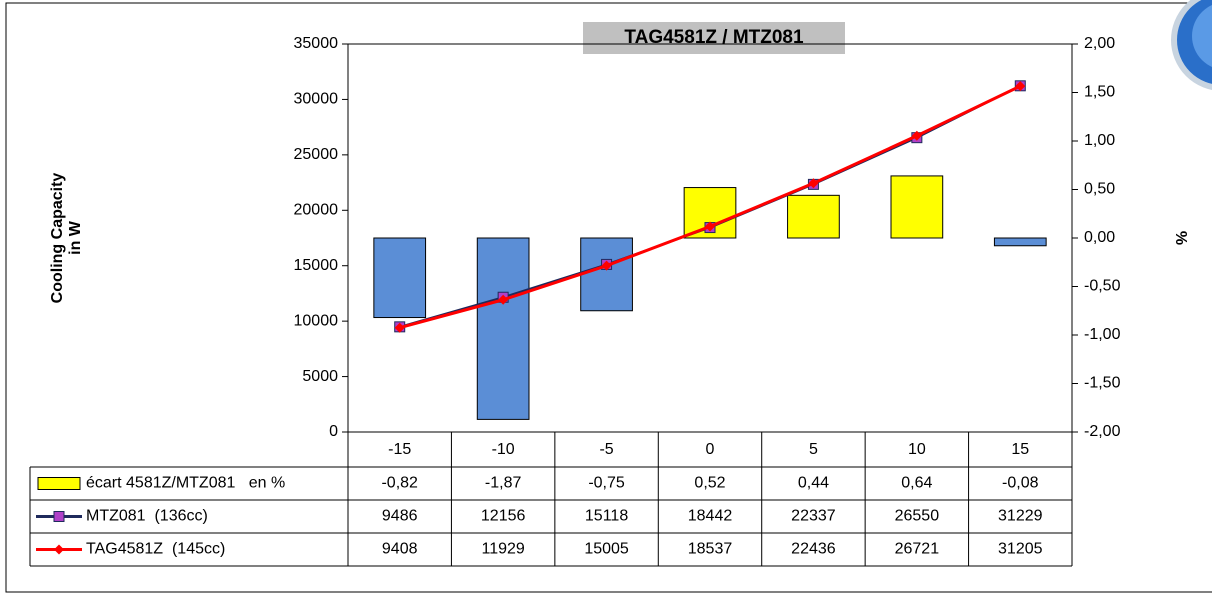  What do you see at coordinates (503, 449) in the screenshot?
I see `x-tick-label: -10` at bounding box center [503, 449].